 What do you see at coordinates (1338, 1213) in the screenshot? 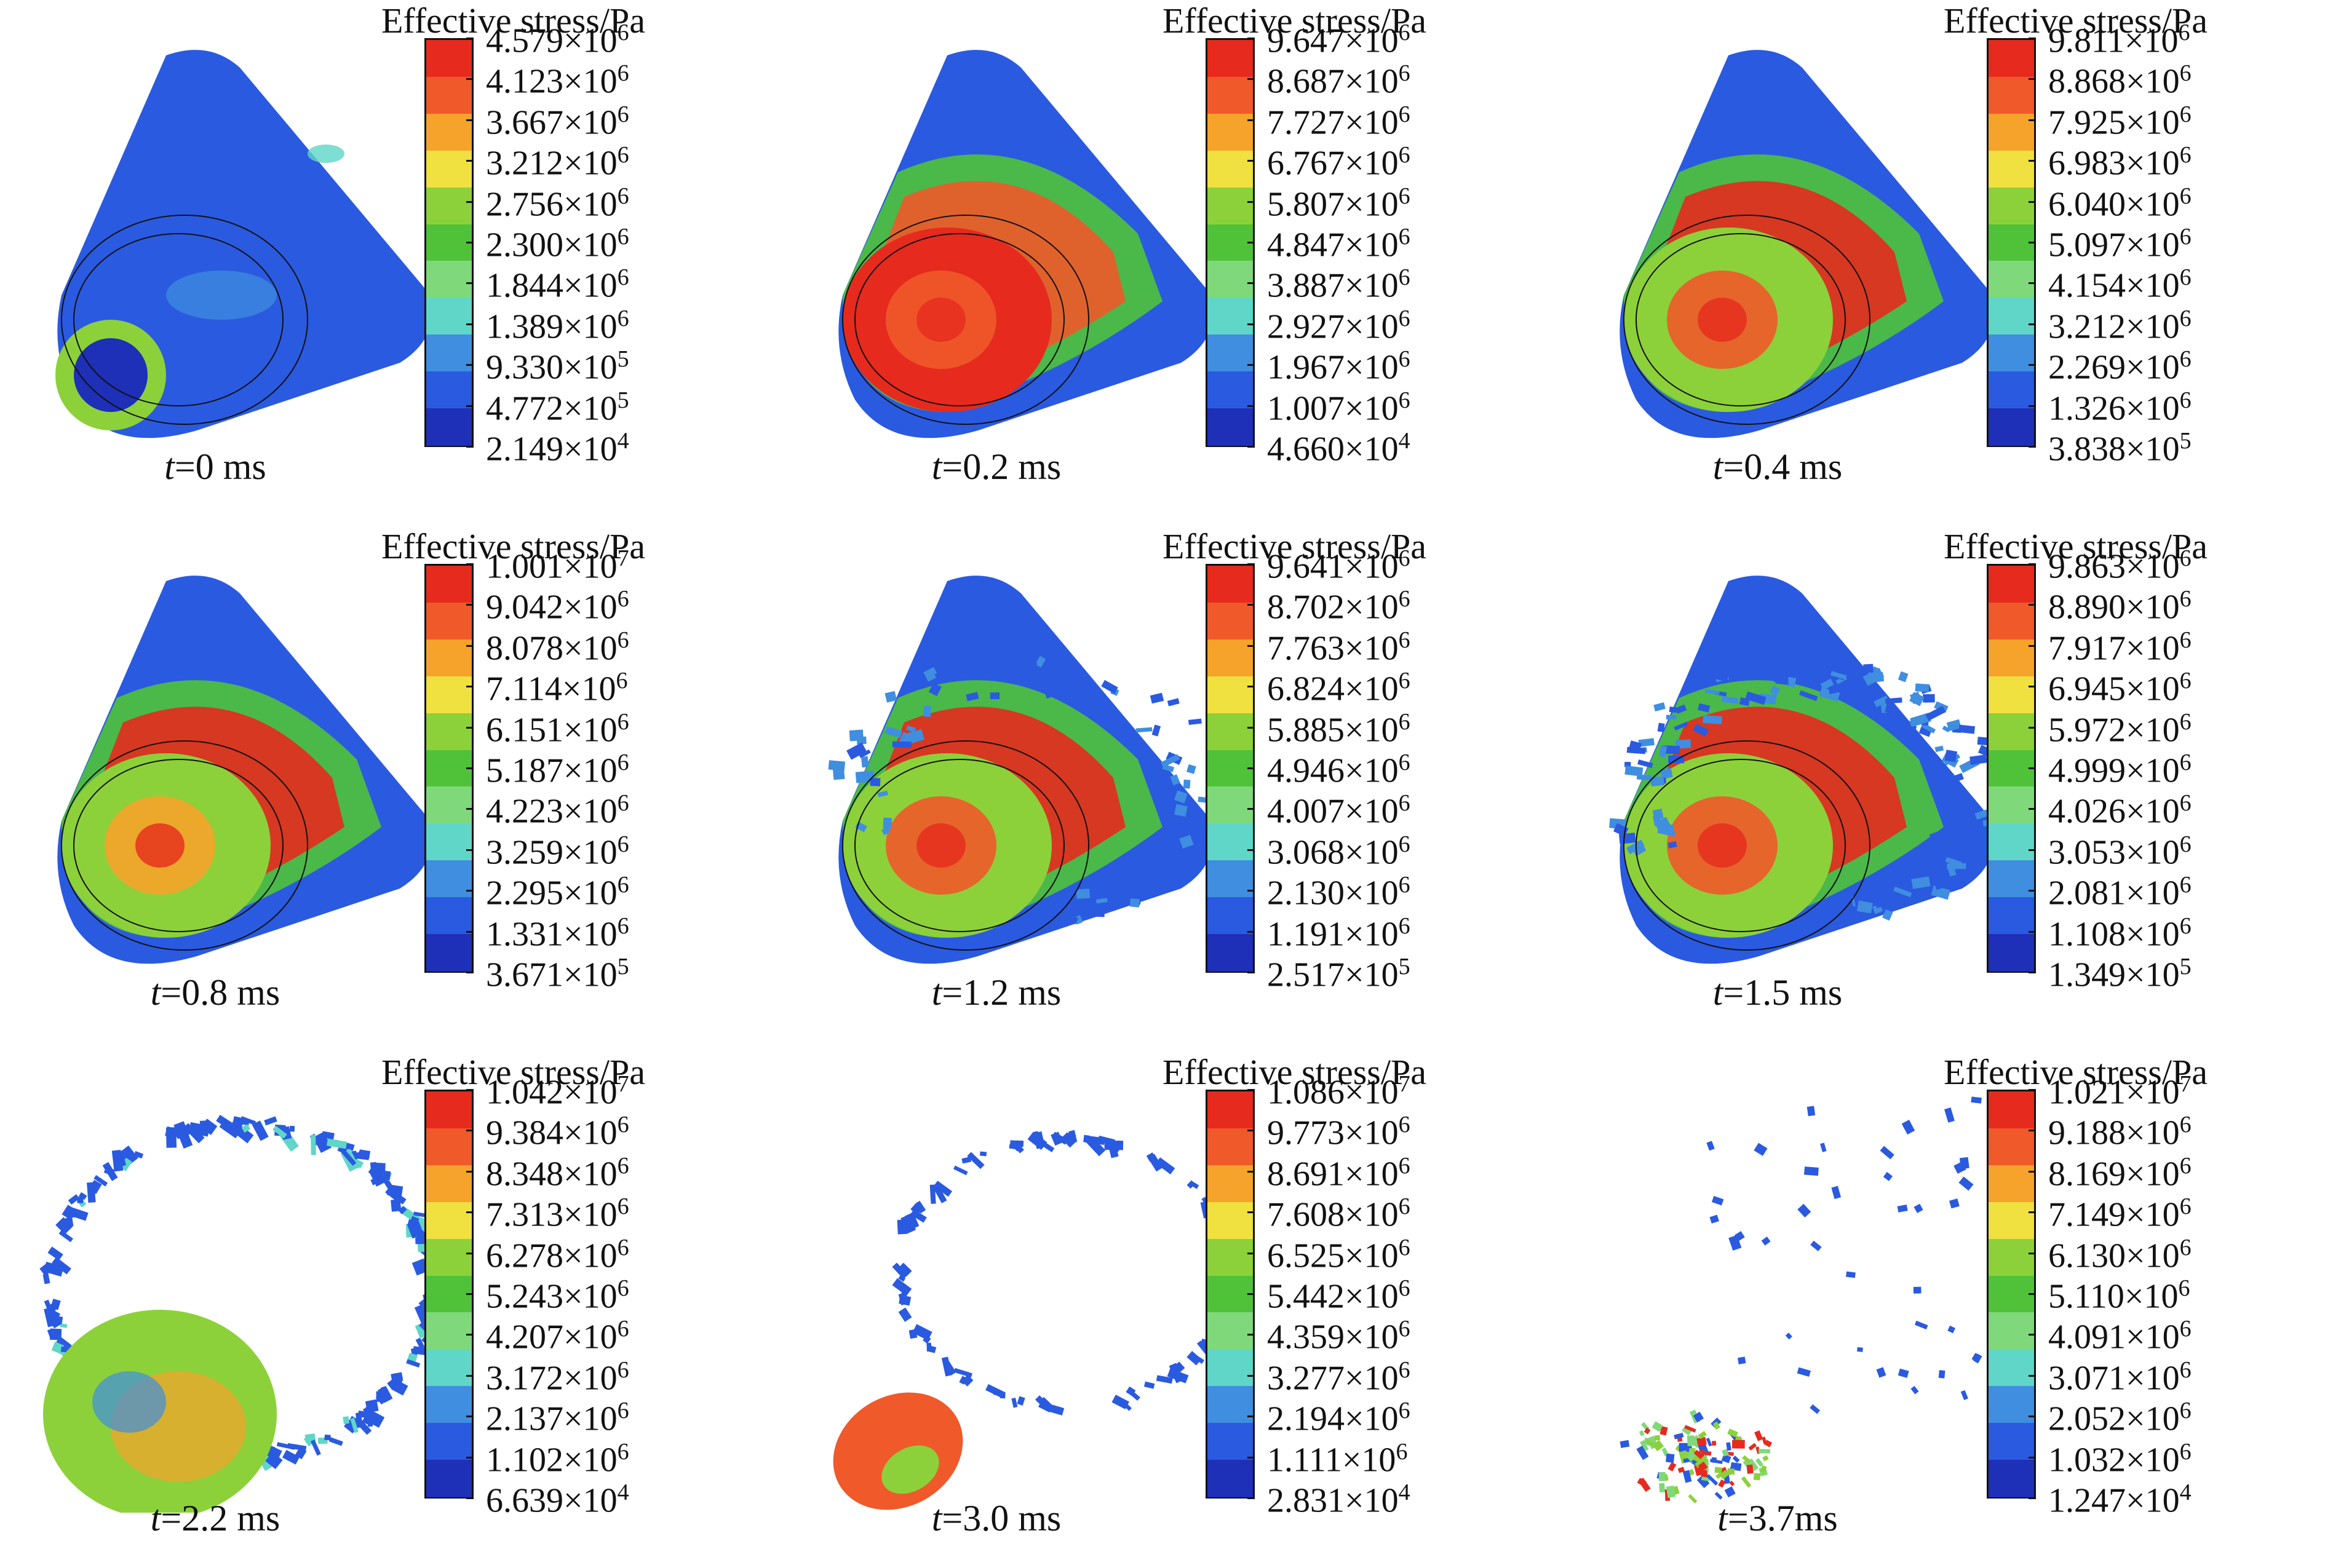
I see `colorbar-tick-label: 7.608×106` at bounding box center [1338, 1213].